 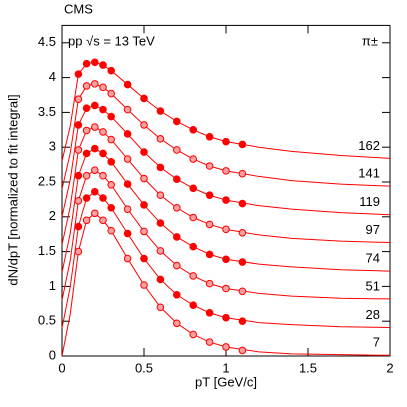 What do you see at coordinates (373, 314) in the screenshot?
I see `series-label: 28` at bounding box center [373, 314].